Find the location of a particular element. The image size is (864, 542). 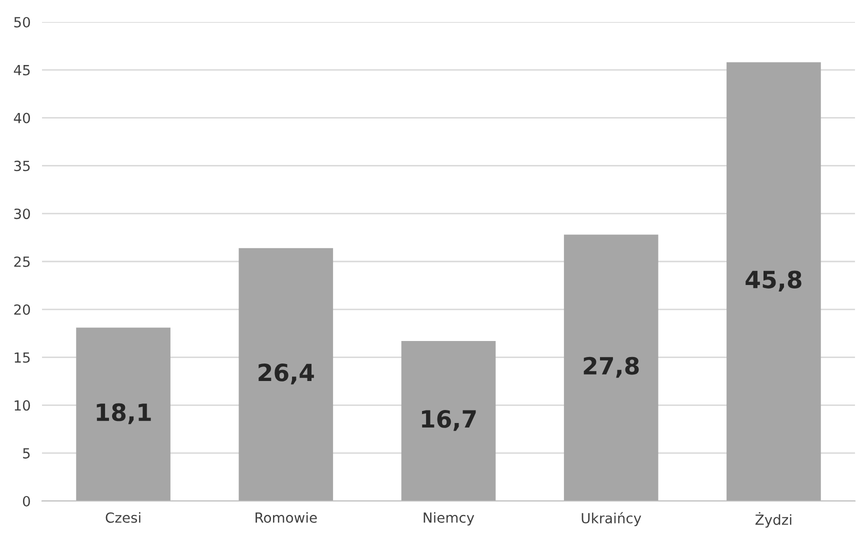

y-tick-label: 50 is located at coordinates (22, 22).